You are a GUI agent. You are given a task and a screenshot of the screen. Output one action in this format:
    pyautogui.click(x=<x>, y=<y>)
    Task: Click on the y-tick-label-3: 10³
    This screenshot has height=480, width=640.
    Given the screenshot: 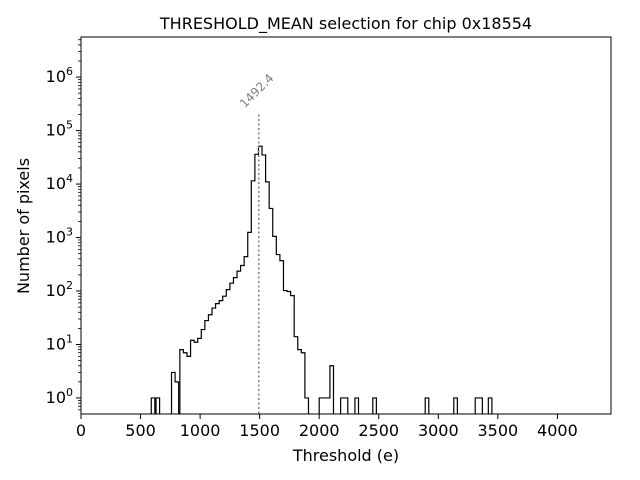 What is the action you would take?
    pyautogui.click(x=59, y=236)
    